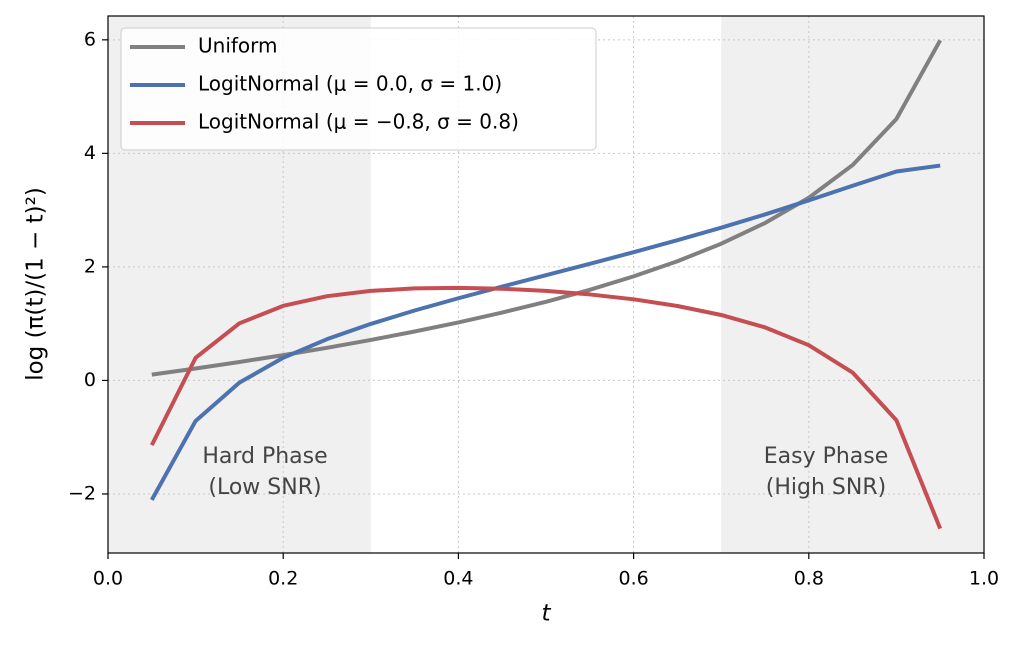  Describe the element at coordinates (283, 579) in the screenshot. I see `x-tick-label: 0.2` at that location.